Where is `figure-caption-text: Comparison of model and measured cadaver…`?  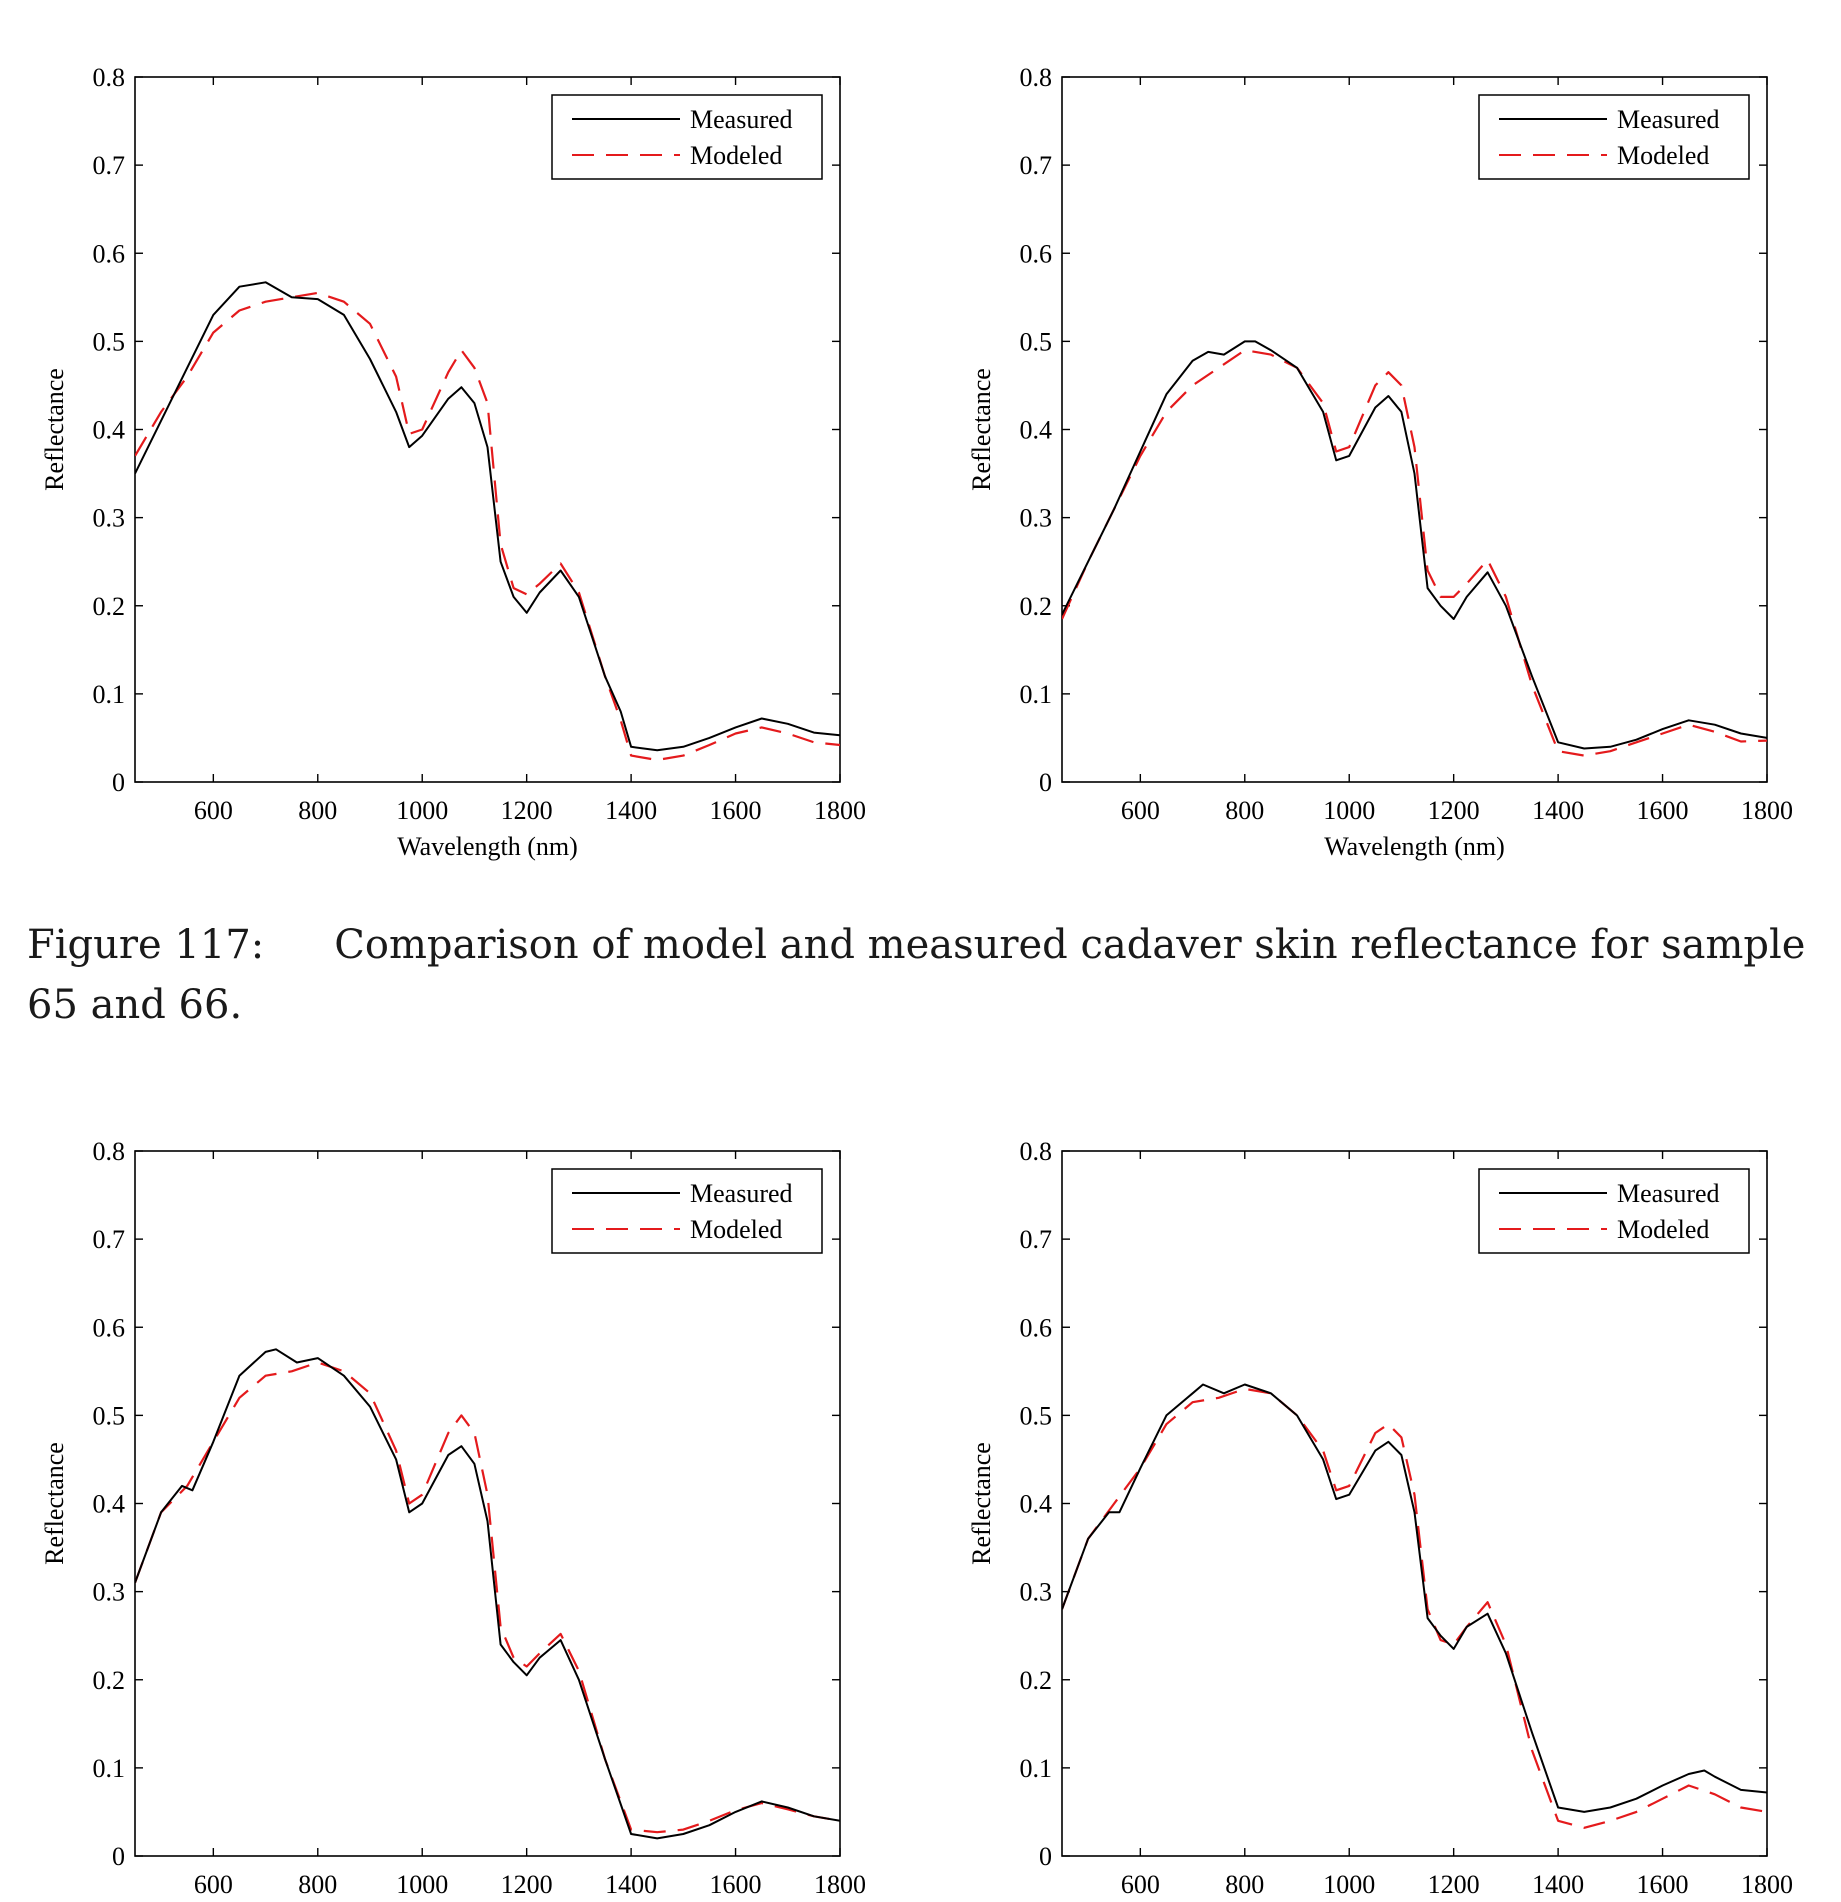 figure-caption-text: Comparison of model and measured cadaver… is located at coordinates (916, 975).